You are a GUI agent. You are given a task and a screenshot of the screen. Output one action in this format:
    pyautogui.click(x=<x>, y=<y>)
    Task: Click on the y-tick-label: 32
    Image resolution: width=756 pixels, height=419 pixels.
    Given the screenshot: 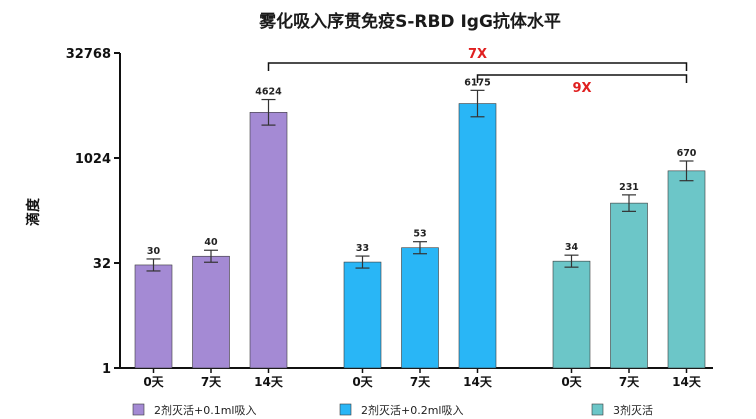 What is the action you would take?
    pyautogui.click(x=102, y=264)
    